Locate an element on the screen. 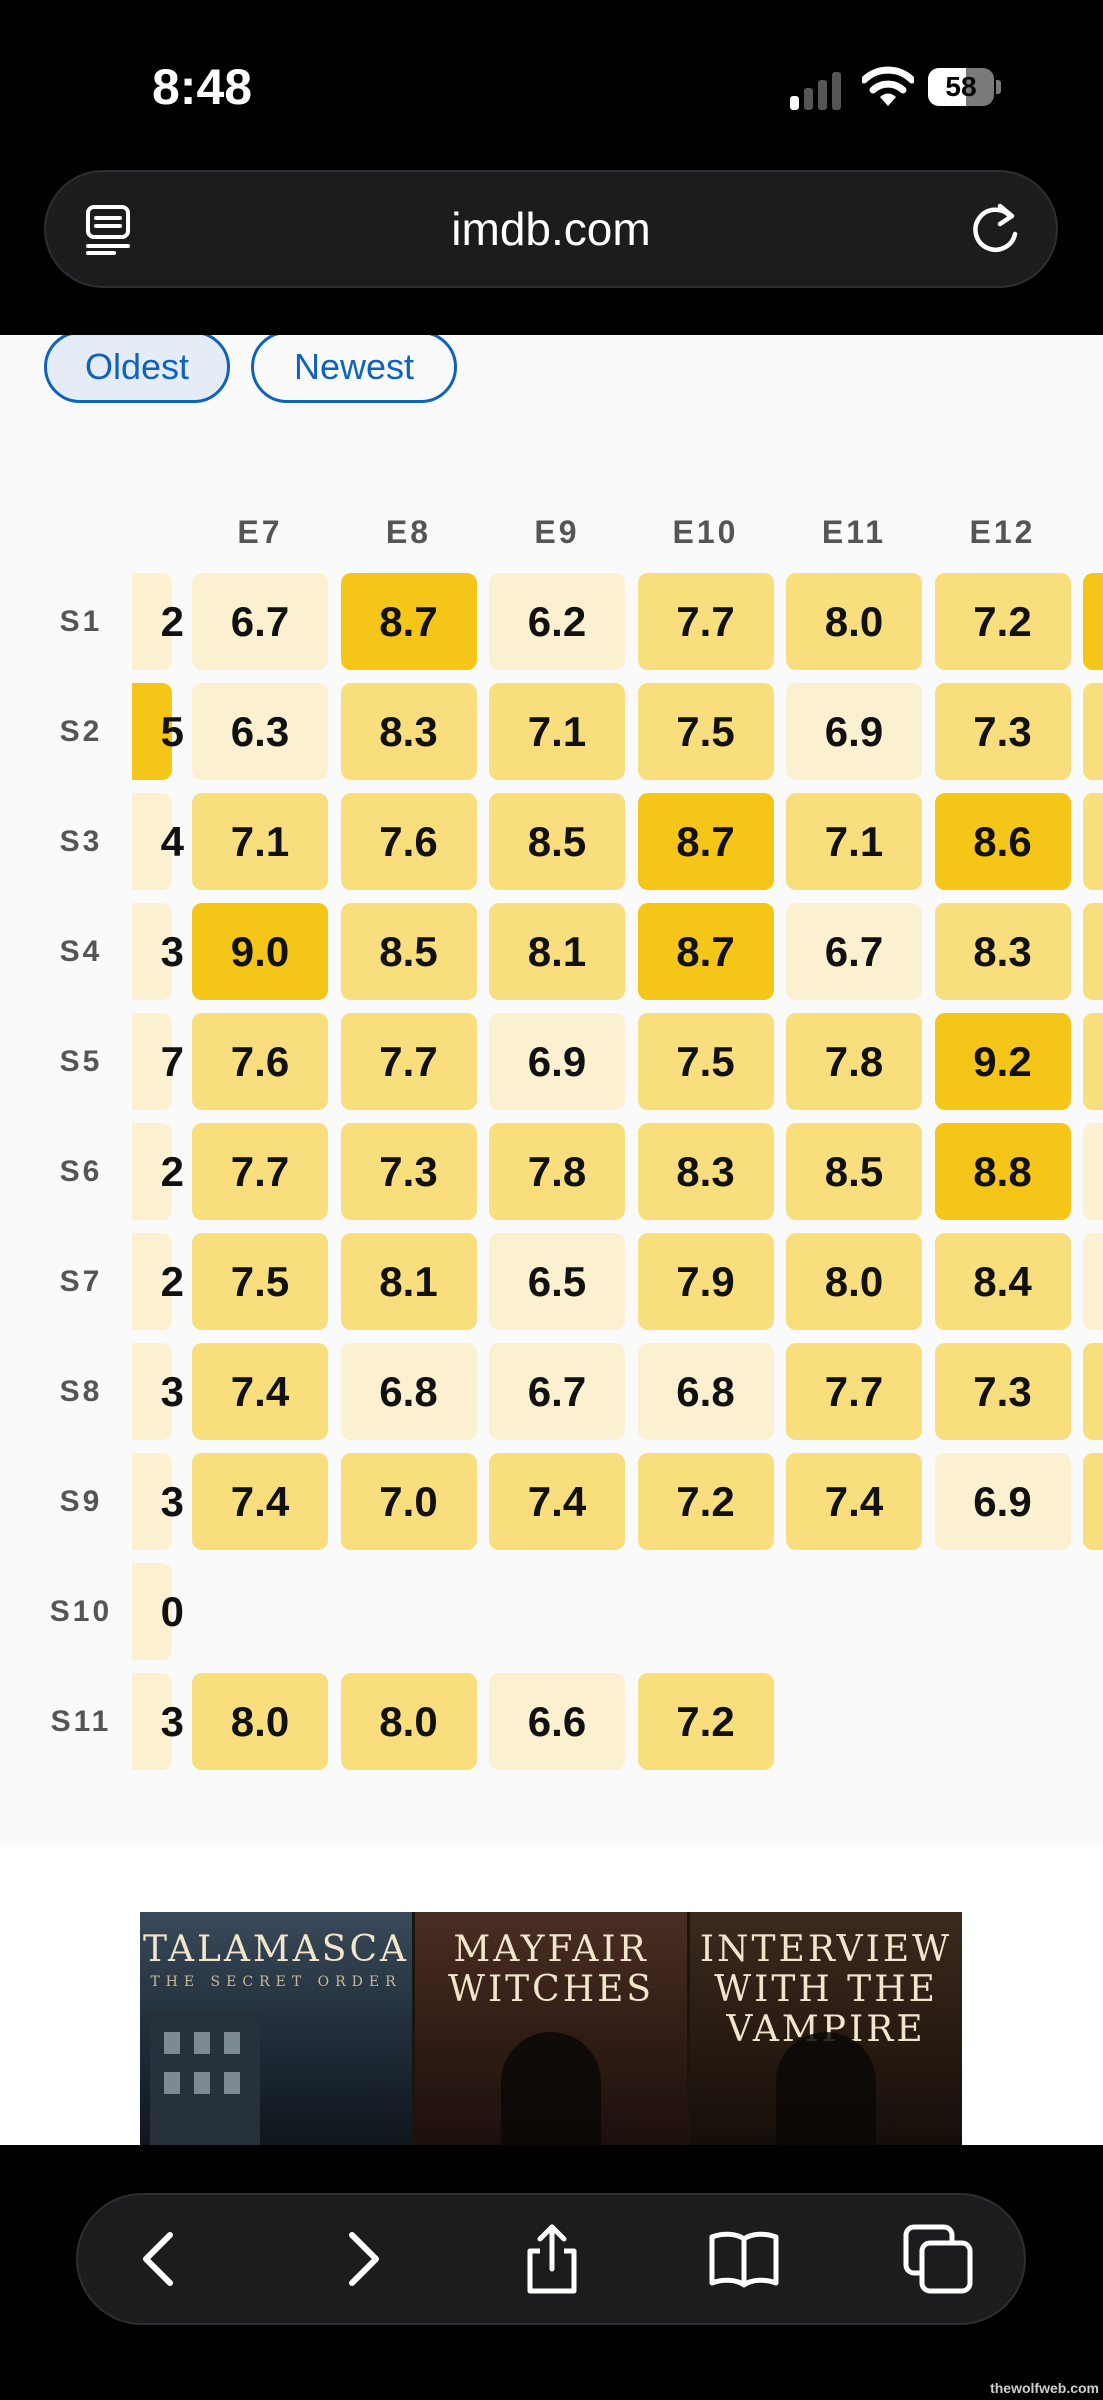  rating-cell-partial: 4 is located at coordinates (158, 841).